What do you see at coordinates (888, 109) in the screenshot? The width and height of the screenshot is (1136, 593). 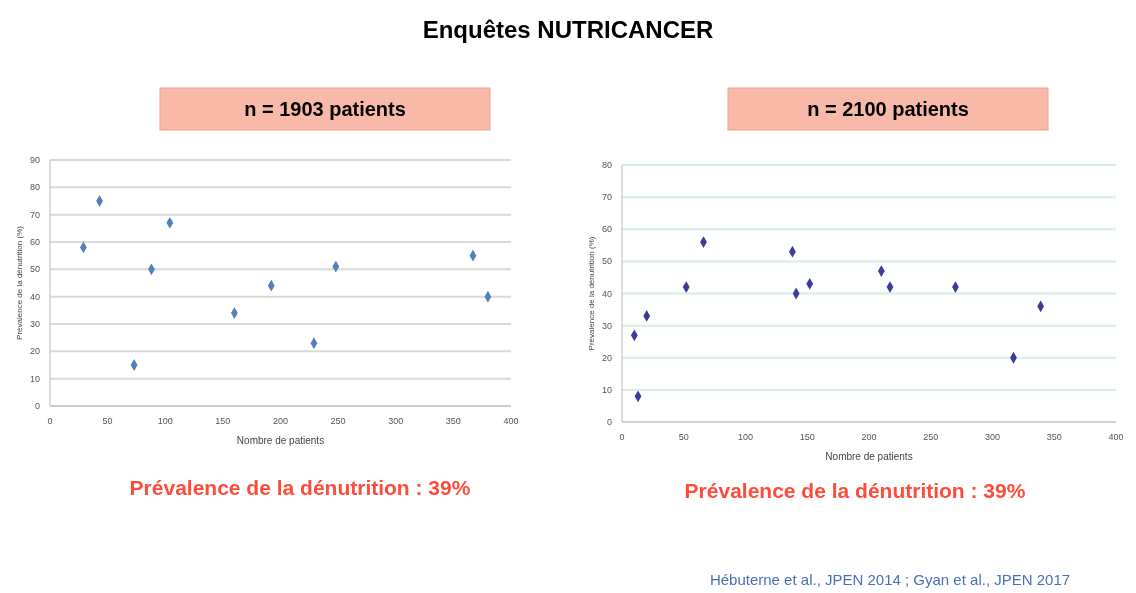 I see `chart-subtitle: n = 2100 patients` at bounding box center [888, 109].